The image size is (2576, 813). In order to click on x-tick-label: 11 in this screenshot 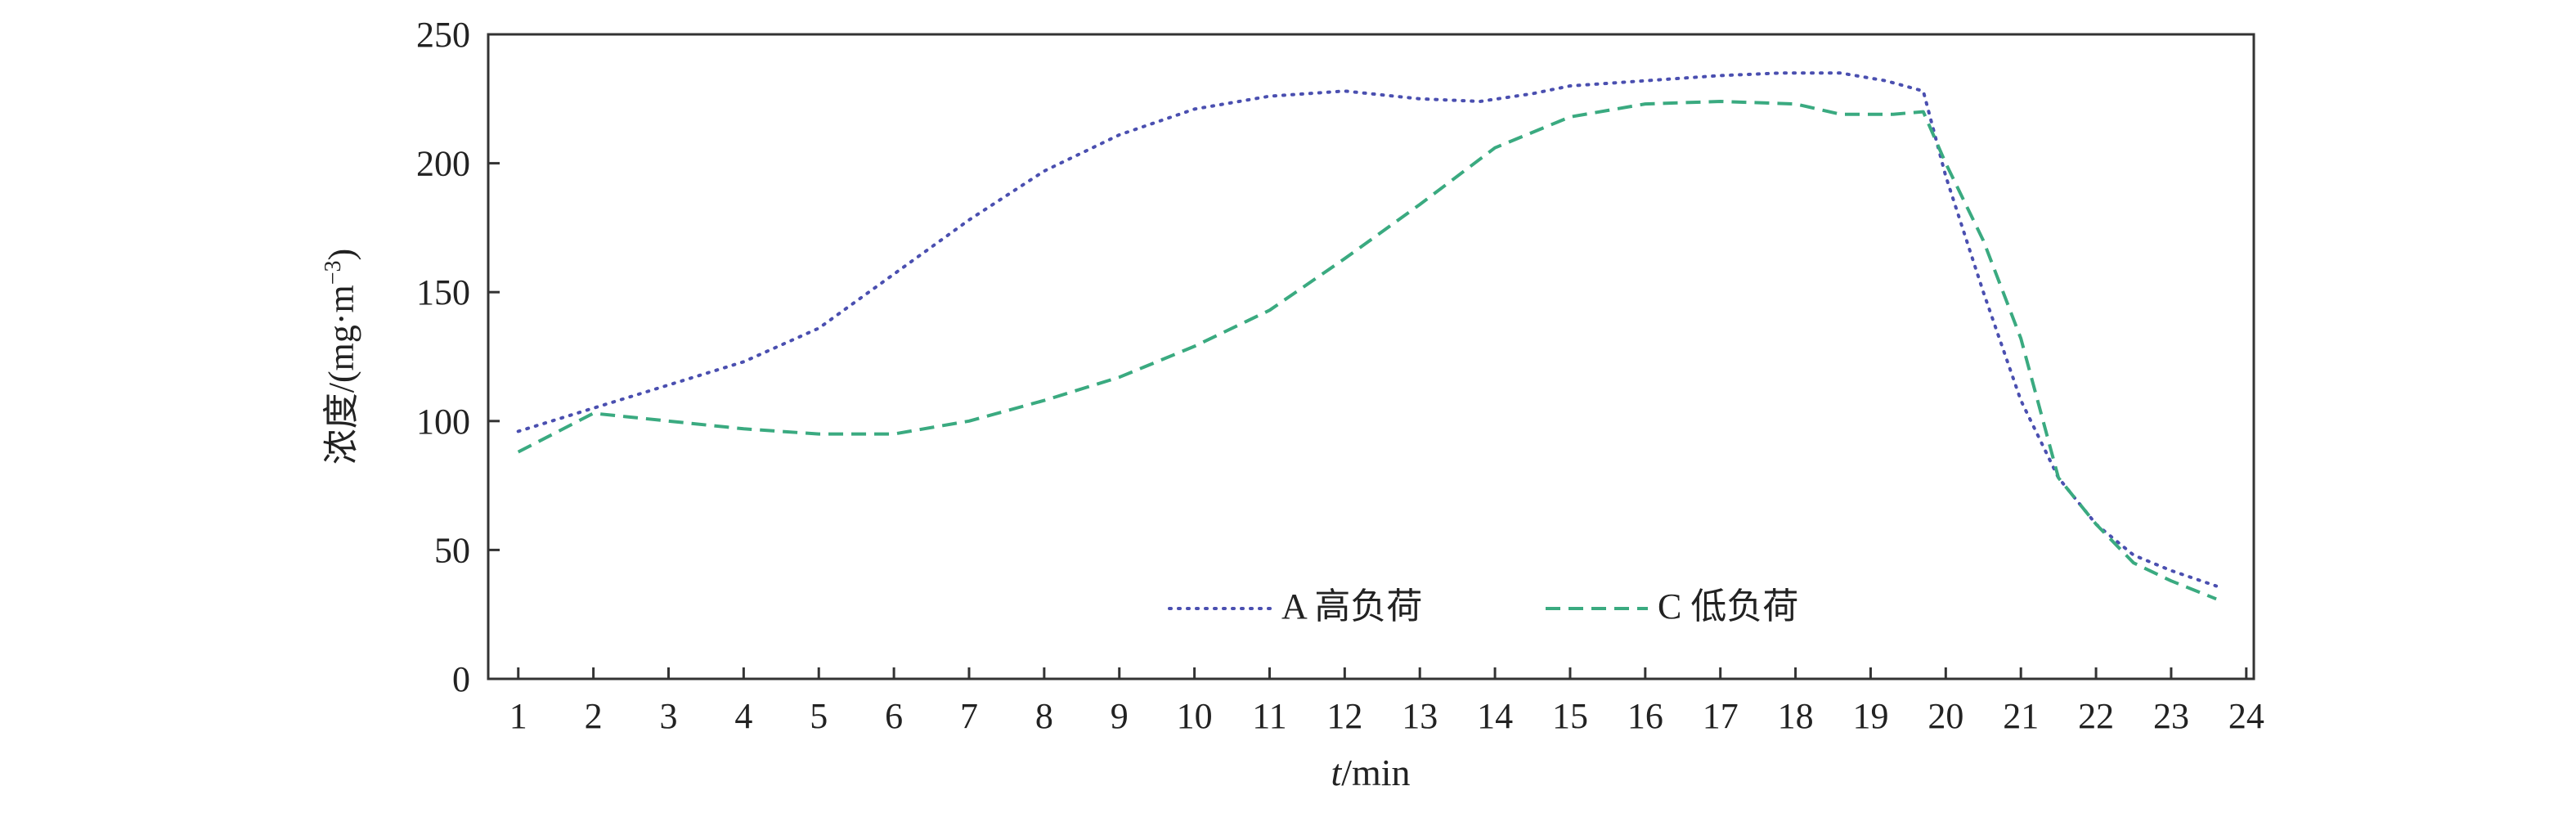, I will do `click(1269, 716)`.